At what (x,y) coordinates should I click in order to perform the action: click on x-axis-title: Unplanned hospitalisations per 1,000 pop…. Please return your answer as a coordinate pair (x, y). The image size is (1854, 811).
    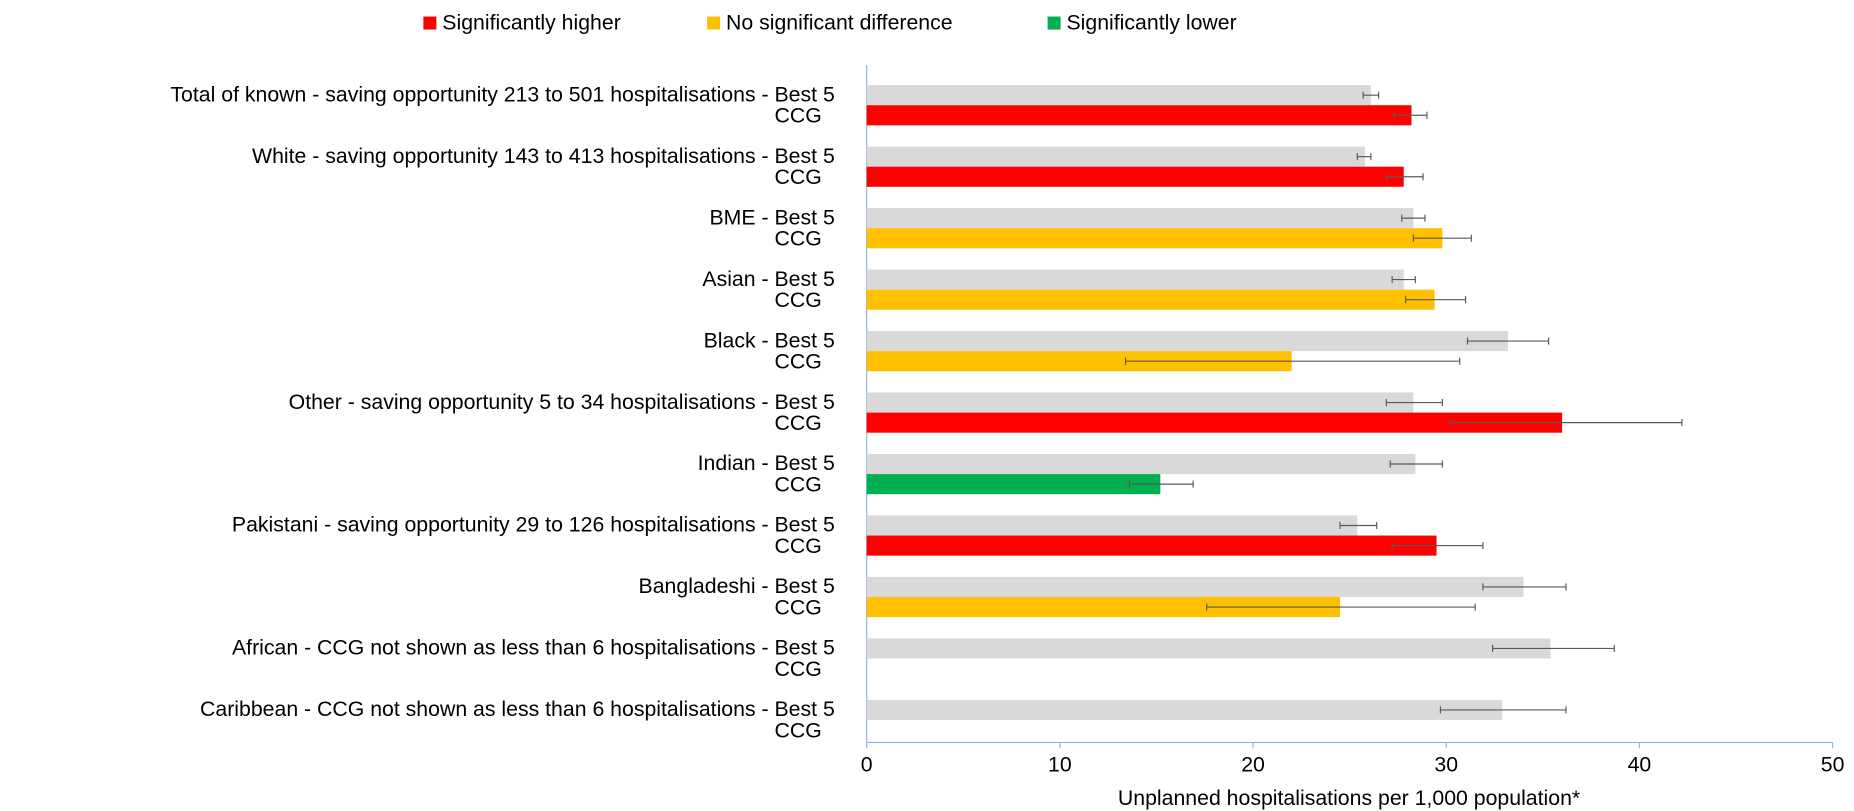
    Looking at the image, I should click on (1349, 798).